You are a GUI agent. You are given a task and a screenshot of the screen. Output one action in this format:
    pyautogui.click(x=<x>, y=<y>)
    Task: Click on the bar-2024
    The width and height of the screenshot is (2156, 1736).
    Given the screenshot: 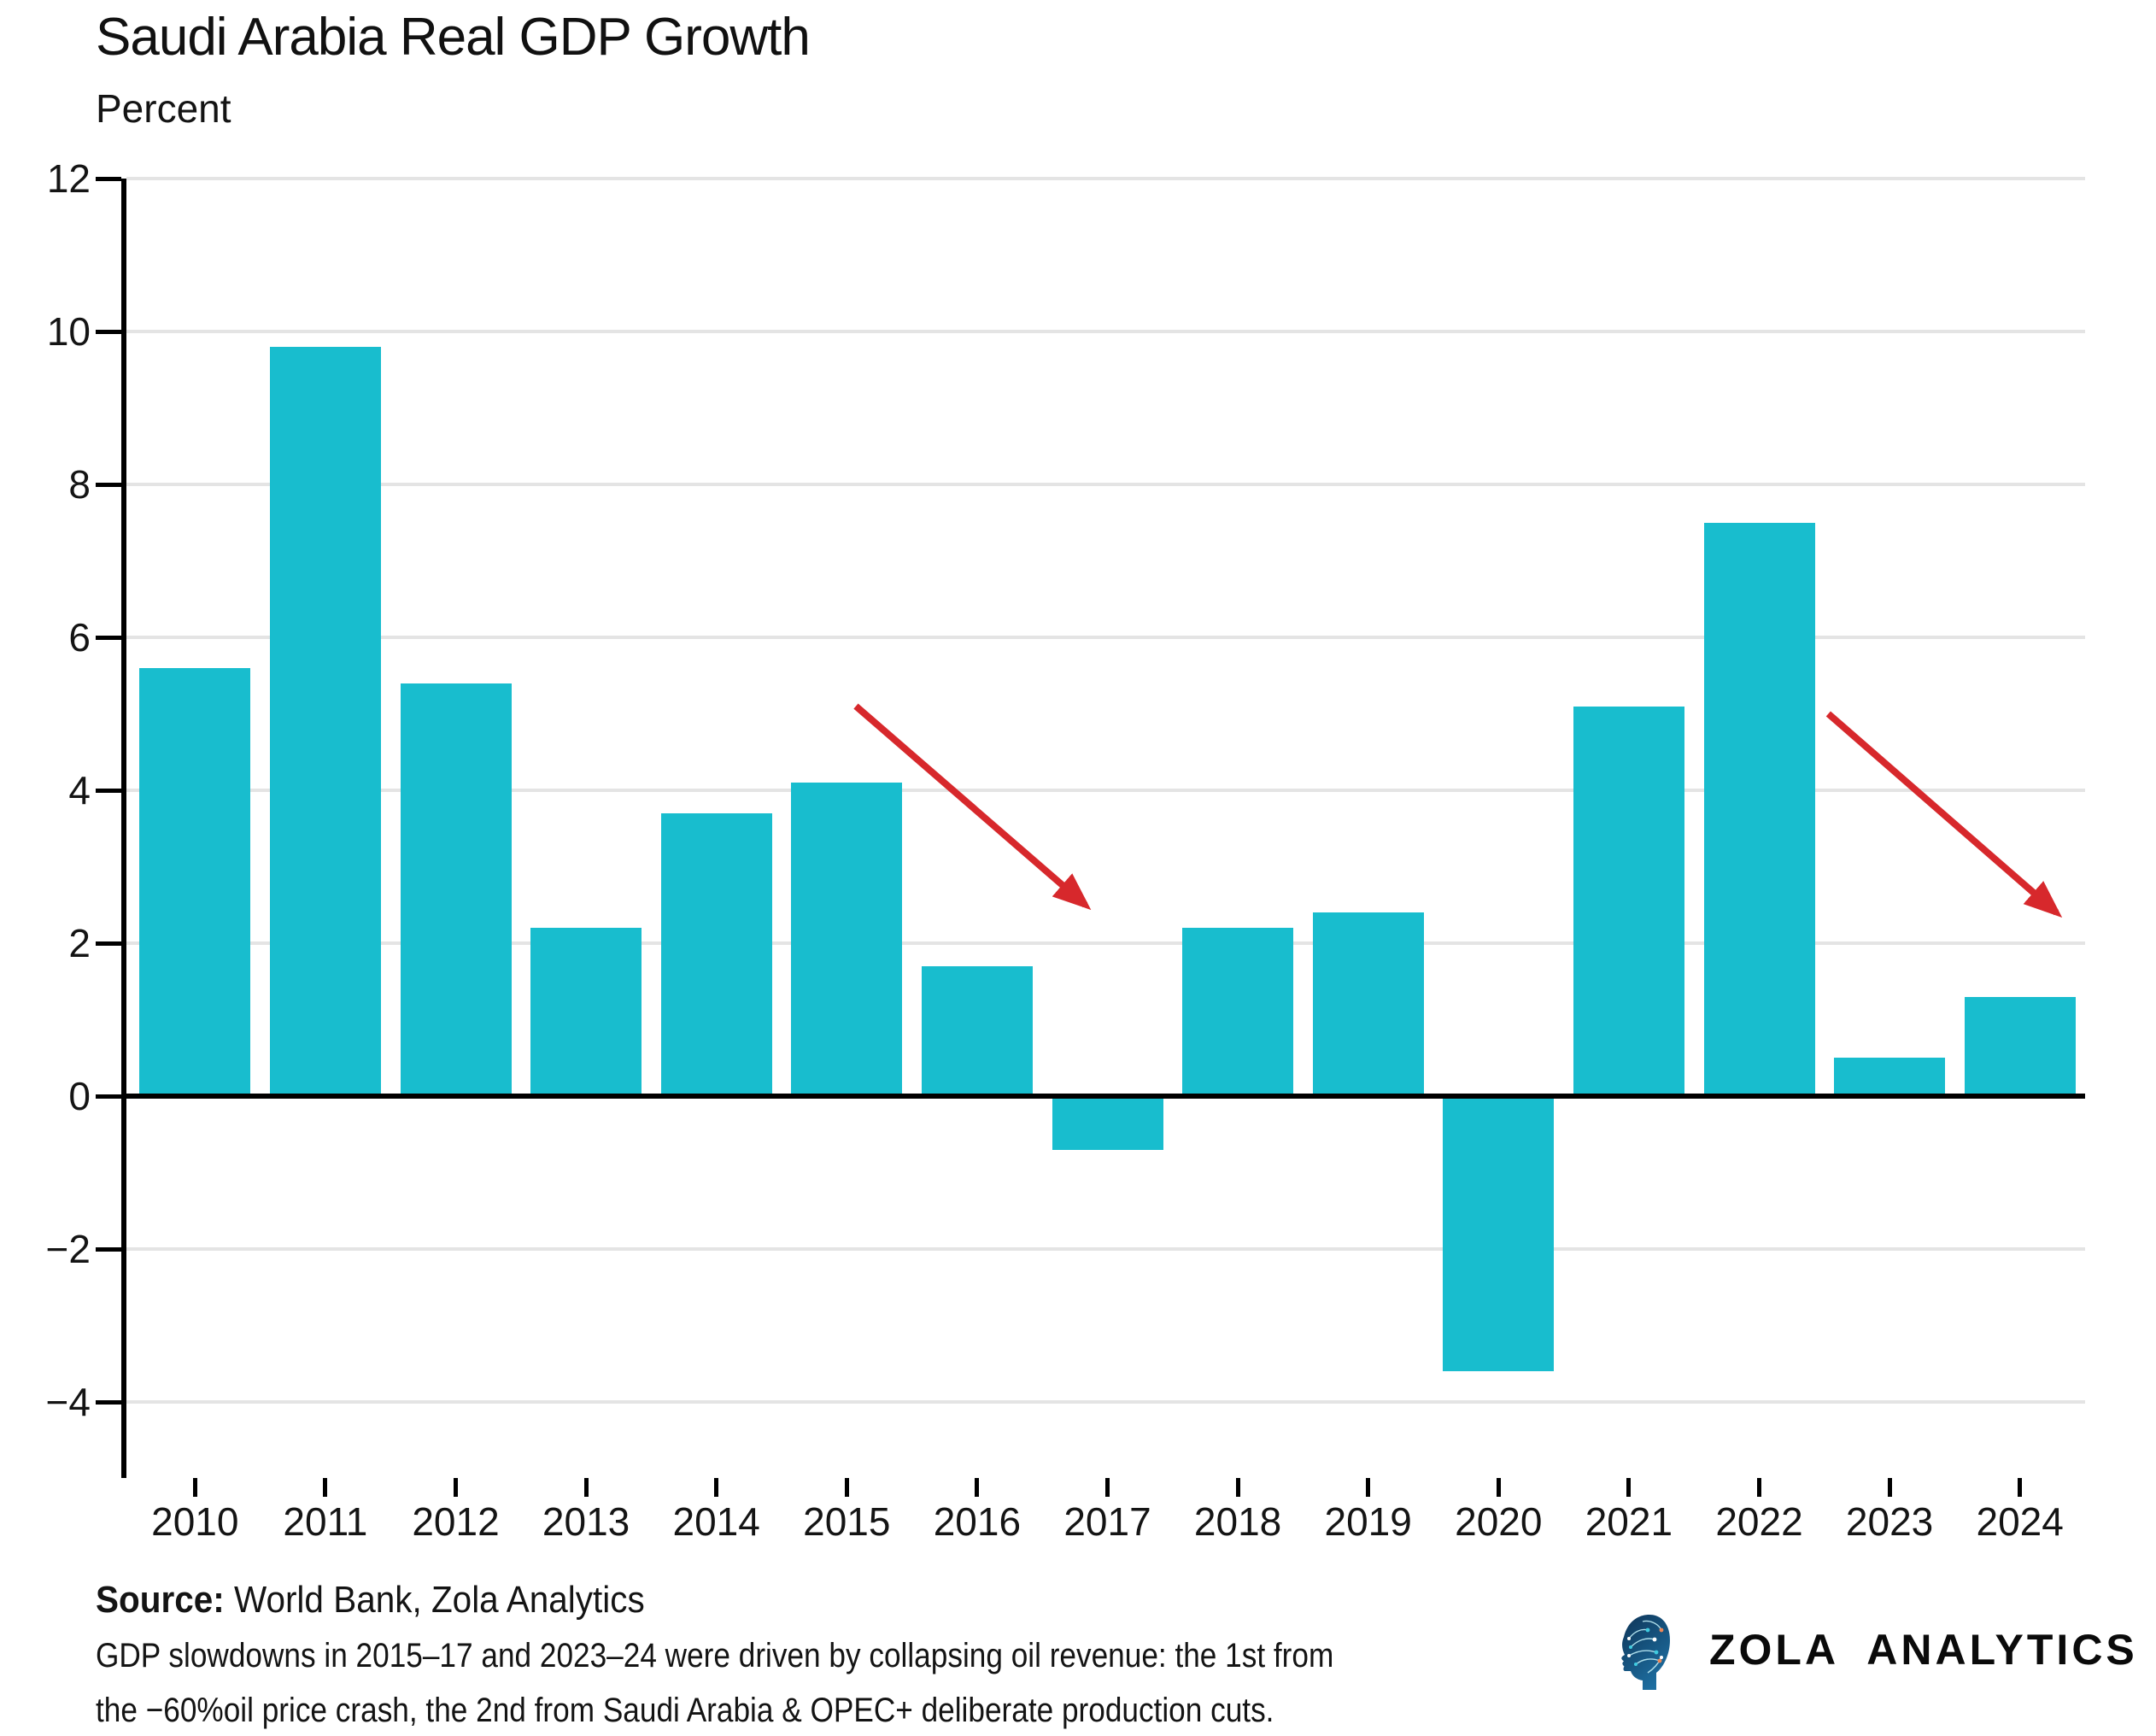 What is the action you would take?
    pyautogui.click(x=2020, y=1046)
    